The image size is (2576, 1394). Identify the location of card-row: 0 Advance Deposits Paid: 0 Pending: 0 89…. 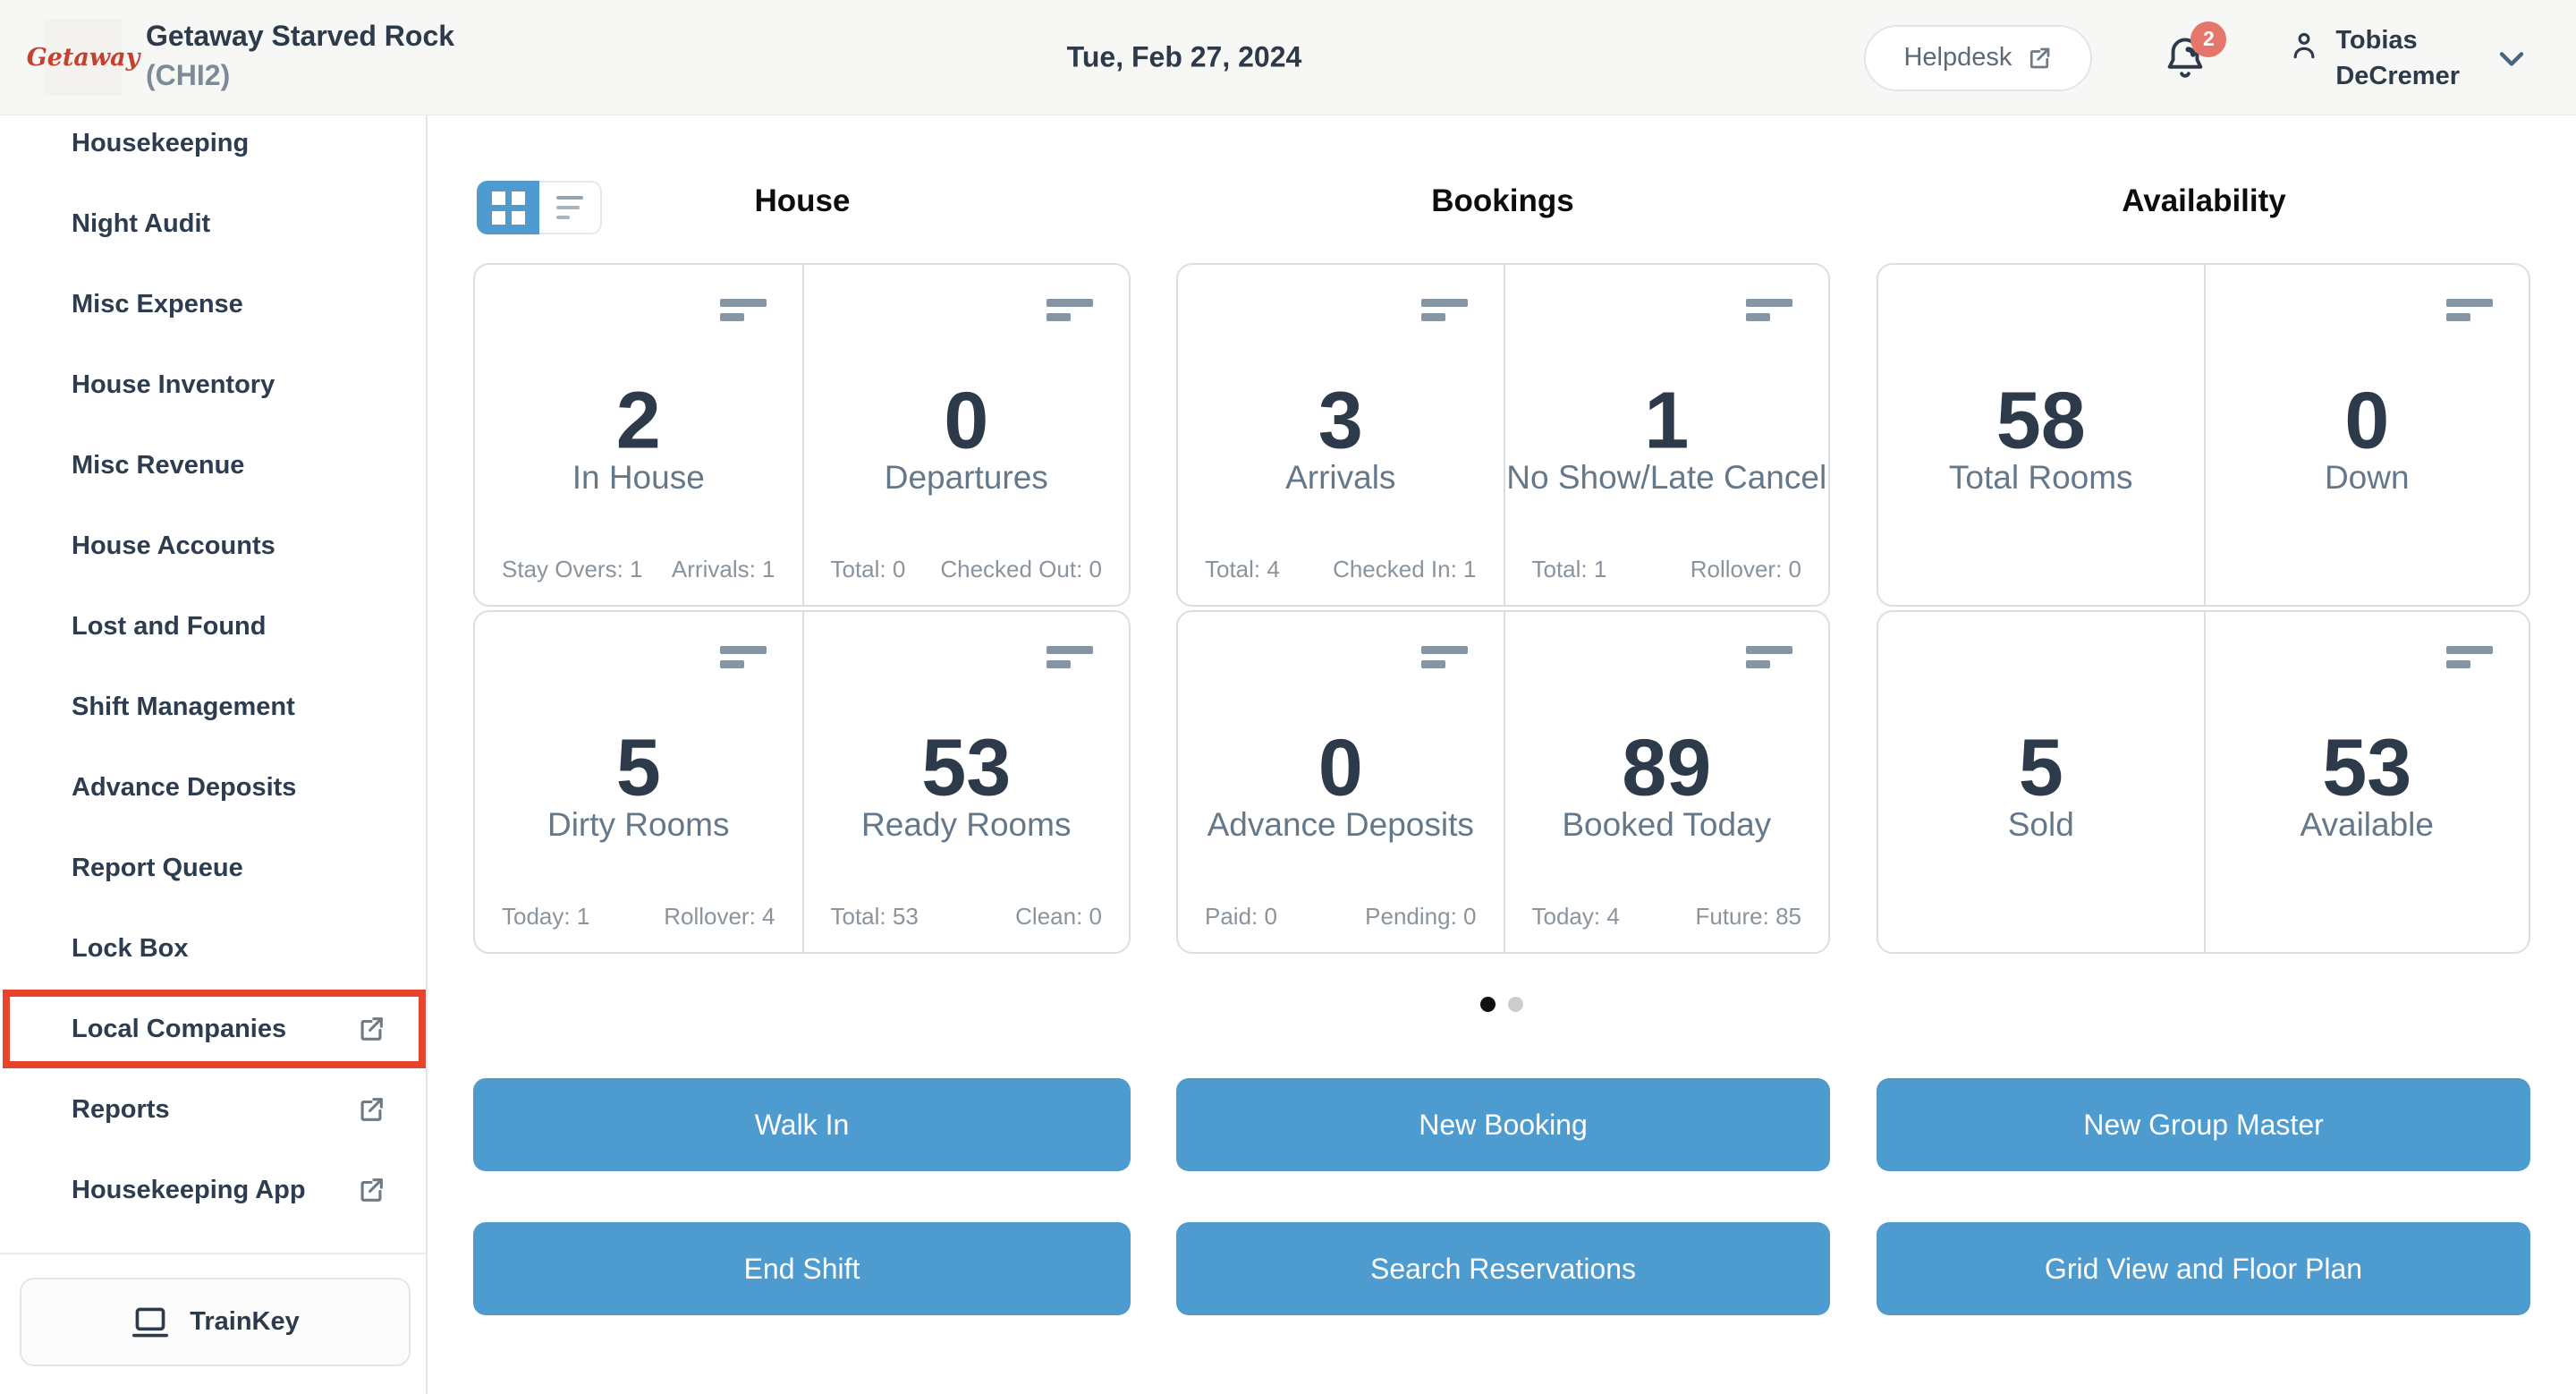
(1503, 782).